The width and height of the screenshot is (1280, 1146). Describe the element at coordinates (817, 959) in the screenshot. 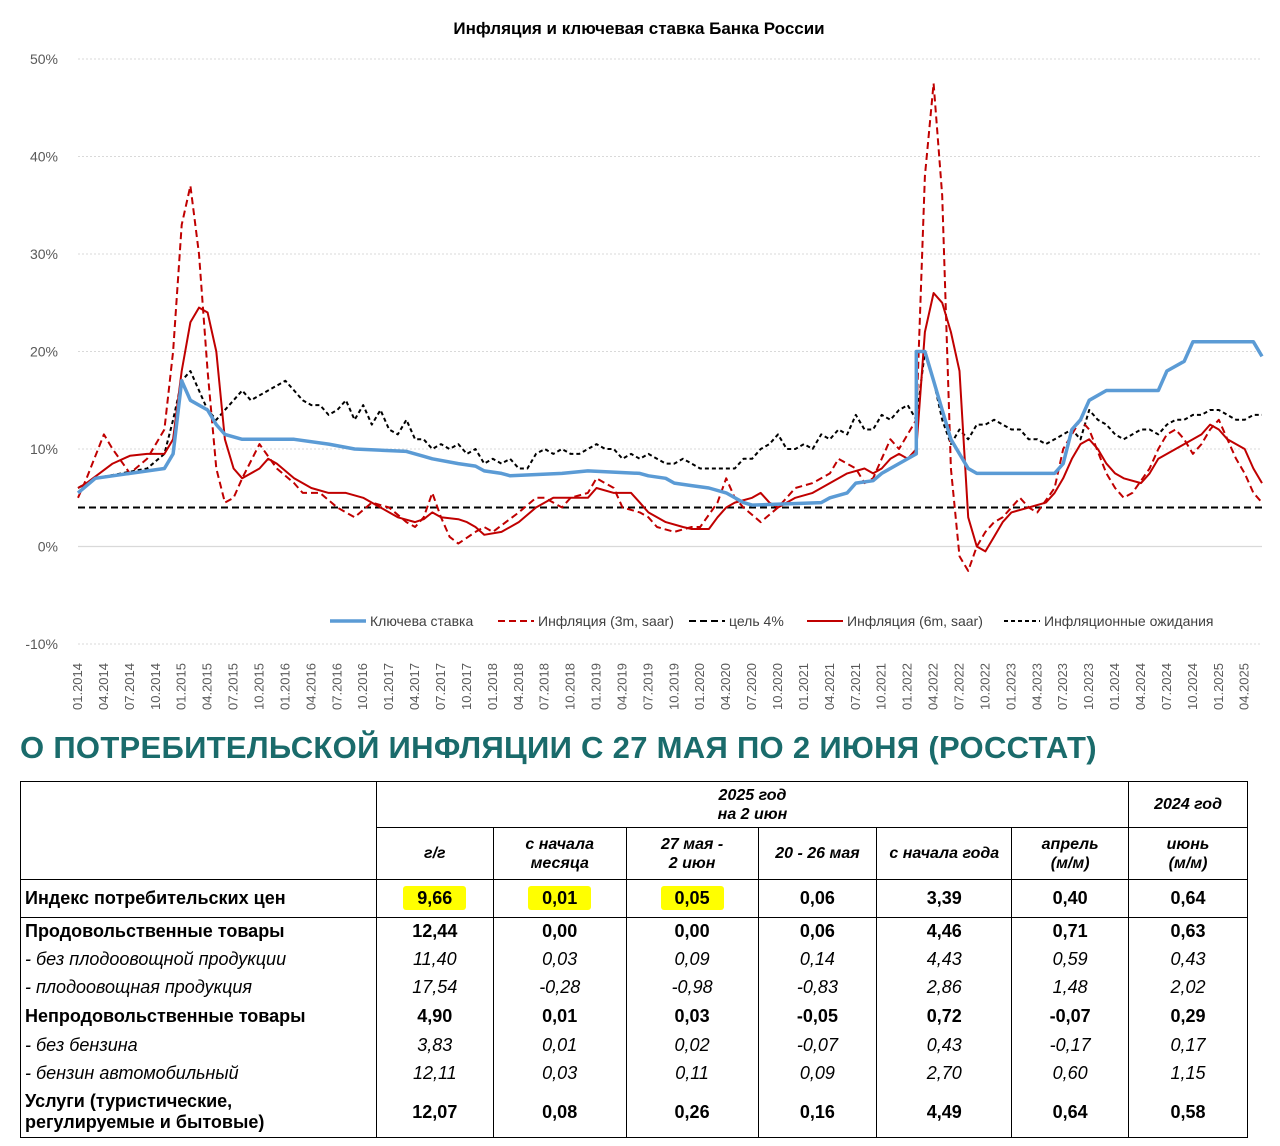

I see `value-cell: 0,14` at that location.